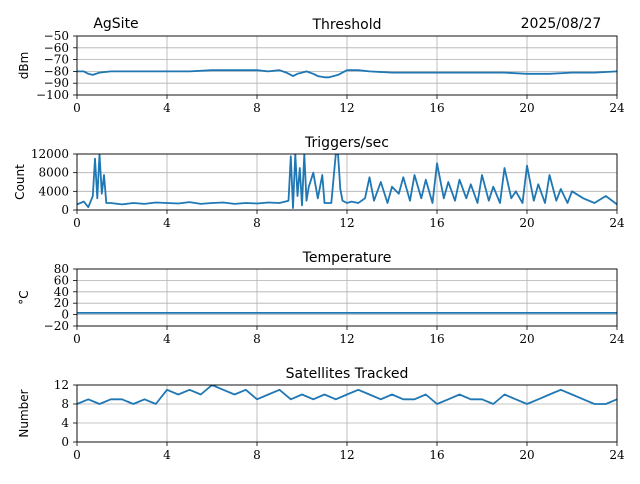 This screenshot has height=484, width=640. I want to click on panel-title: Temperature, so click(347, 258).